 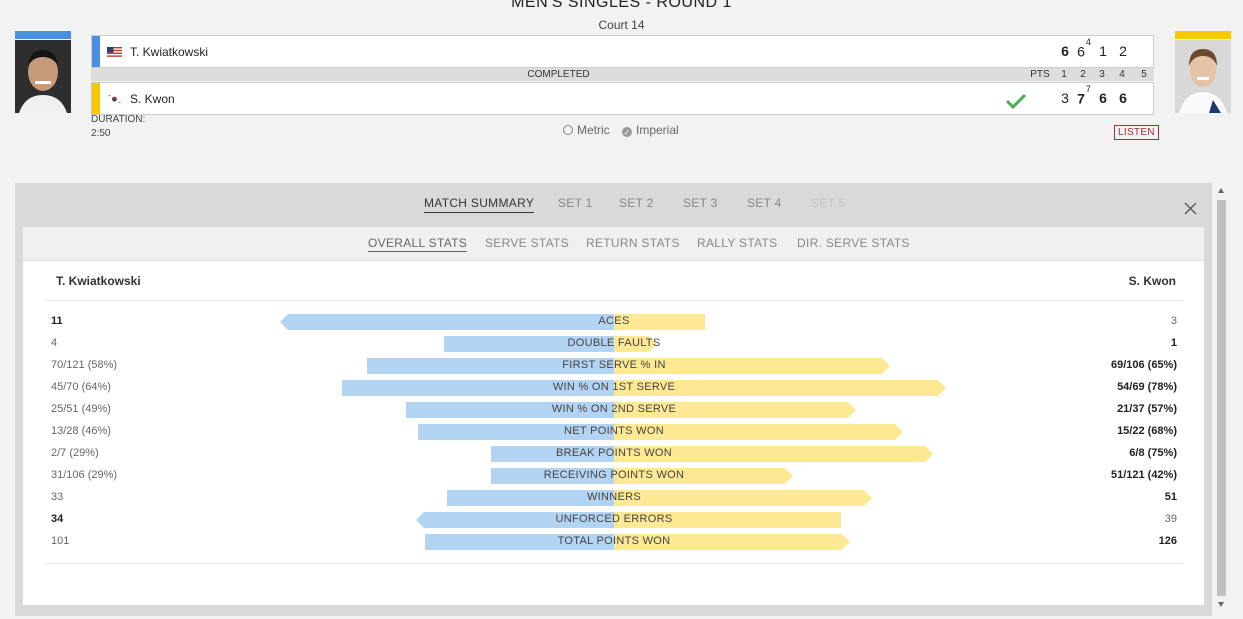 I want to click on subtab-serve-stats: SERVE STATS, so click(x=527, y=243).